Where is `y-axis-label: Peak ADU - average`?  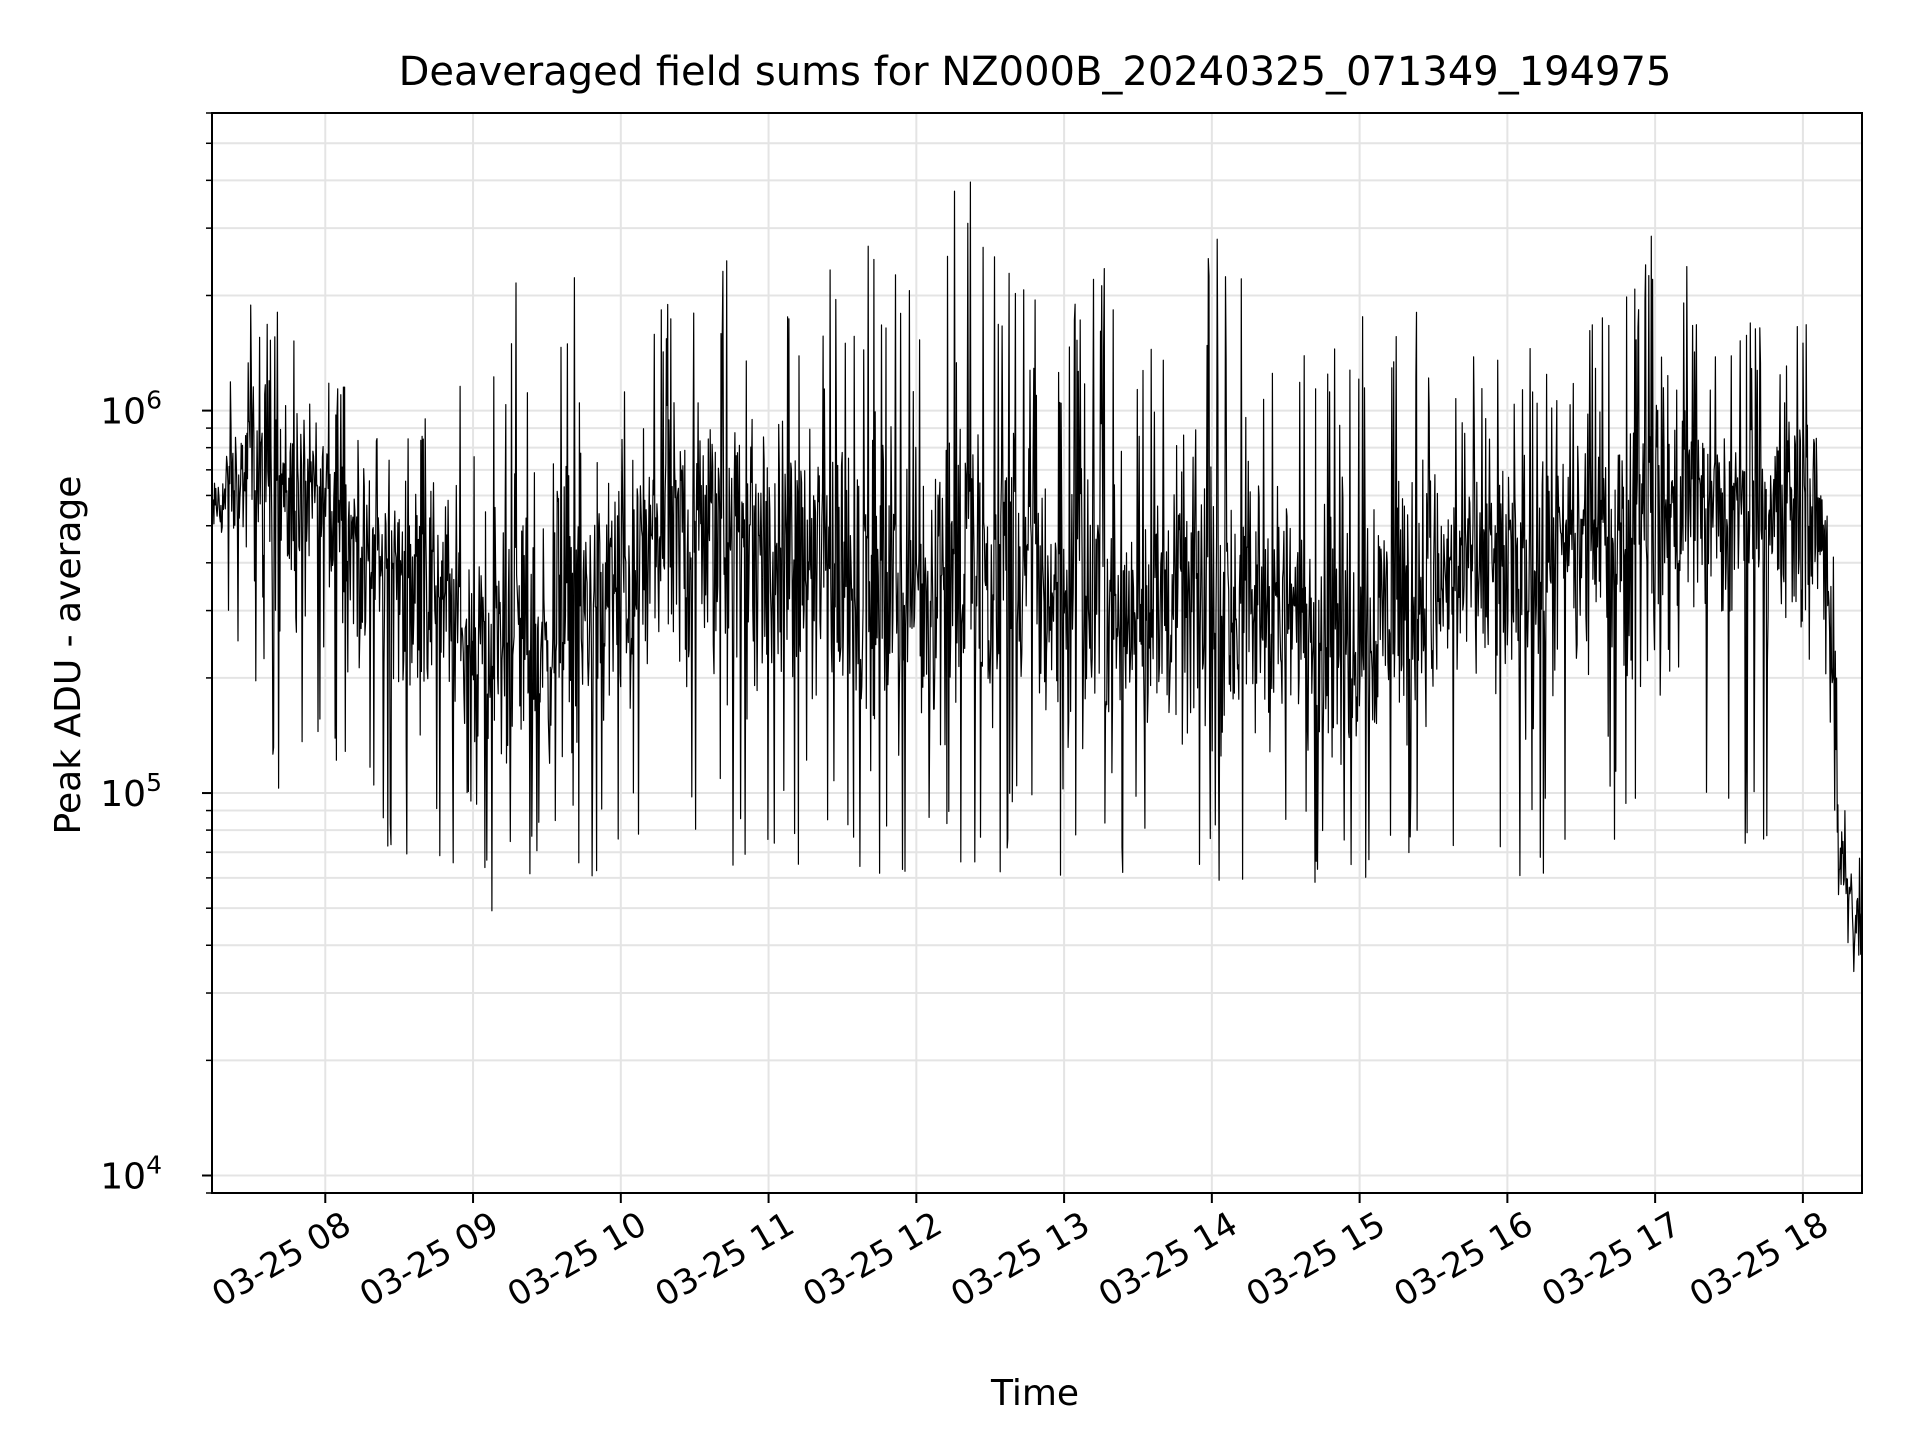 y-axis-label: Peak ADU - average is located at coordinates (68, 655).